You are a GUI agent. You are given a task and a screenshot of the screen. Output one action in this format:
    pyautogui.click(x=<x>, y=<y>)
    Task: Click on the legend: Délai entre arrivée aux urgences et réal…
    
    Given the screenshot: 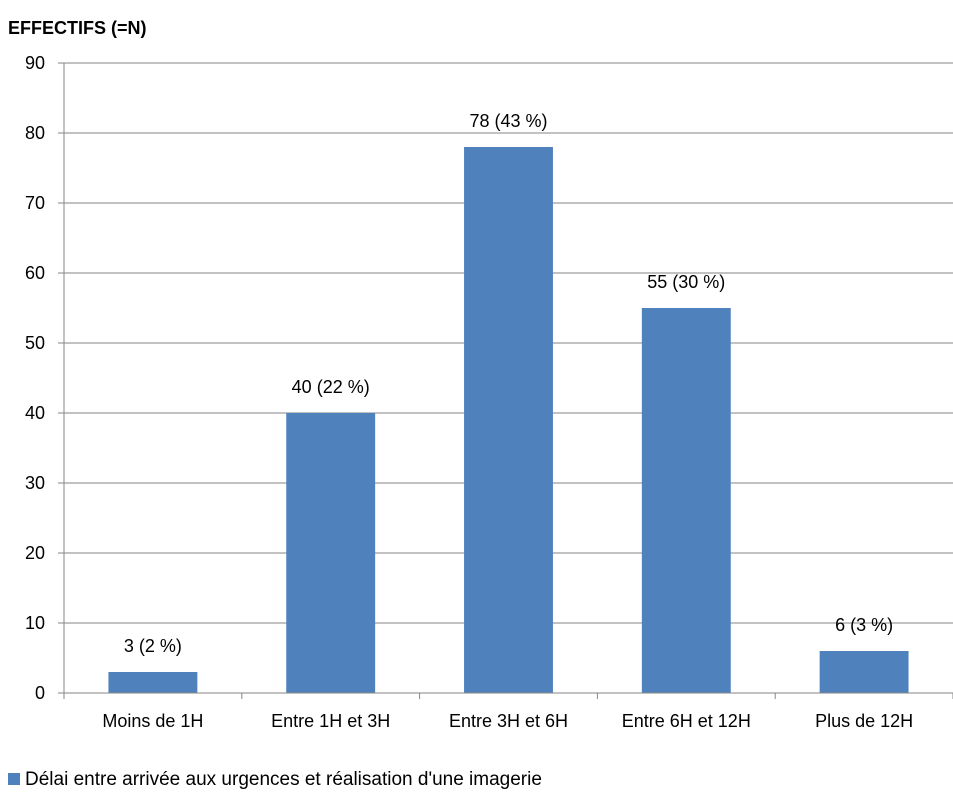 What is the action you would take?
    pyautogui.click(x=275, y=779)
    